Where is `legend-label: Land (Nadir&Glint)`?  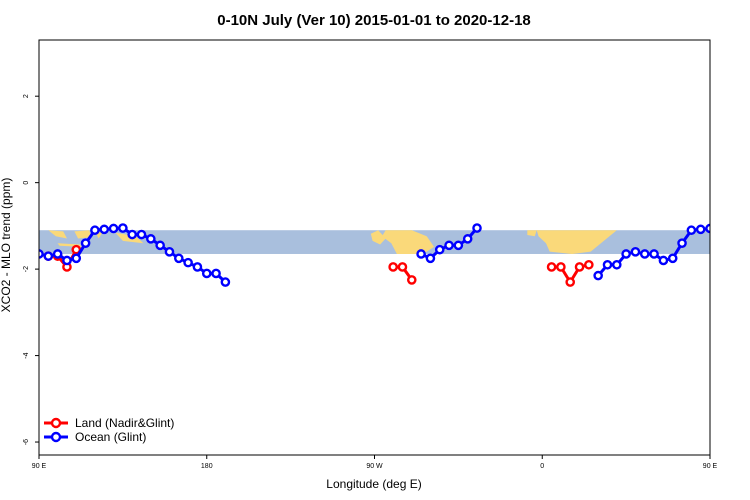 legend-label: Land (Nadir&Glint) is located at coordinates (124, 423).